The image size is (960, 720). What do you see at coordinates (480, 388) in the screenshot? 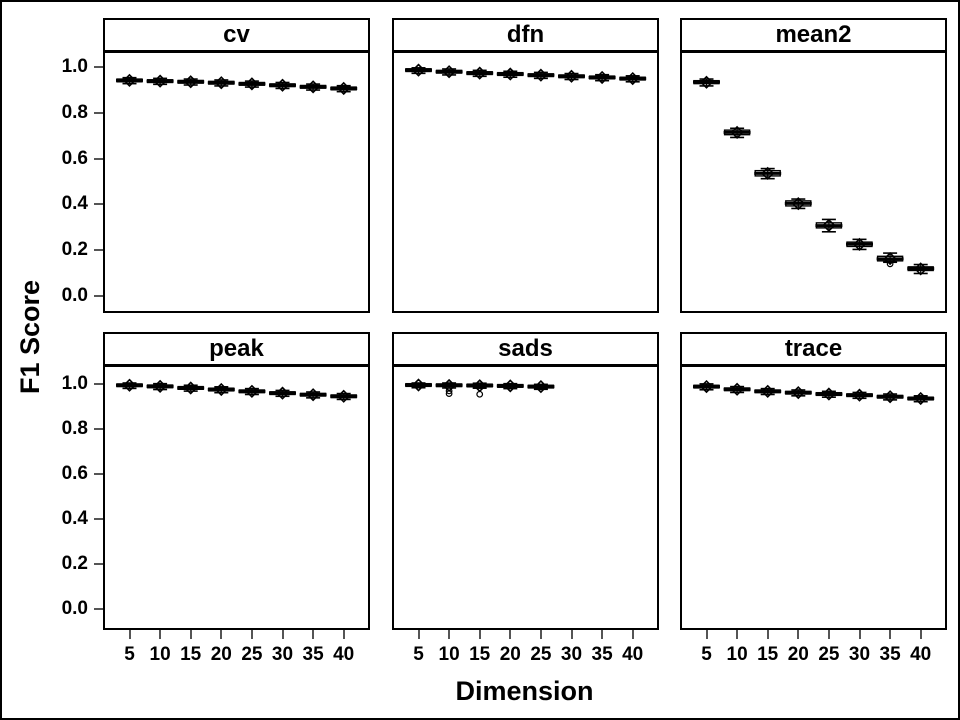
I see `boxplot-canvas-sads` at bounding box center [480, 388].